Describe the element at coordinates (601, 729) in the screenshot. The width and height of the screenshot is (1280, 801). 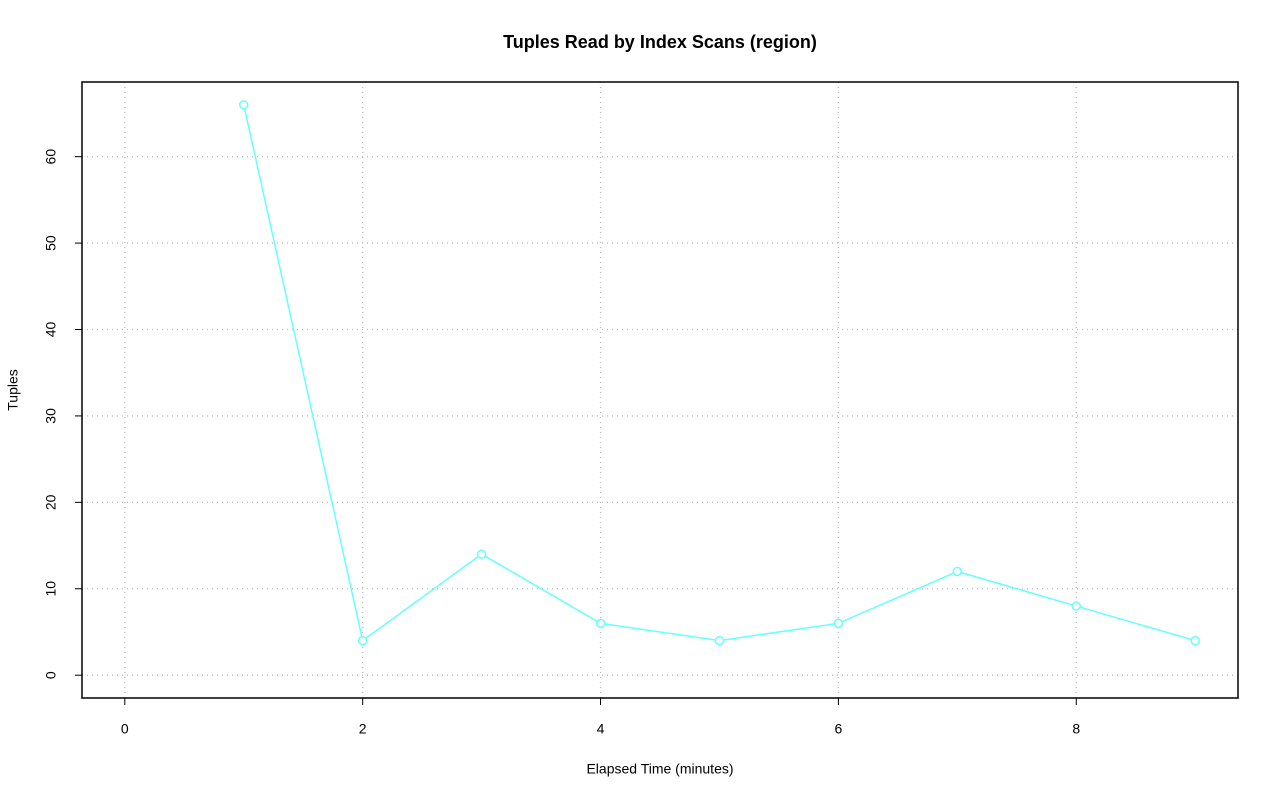
I see `x-tick-label: 4` at that location.